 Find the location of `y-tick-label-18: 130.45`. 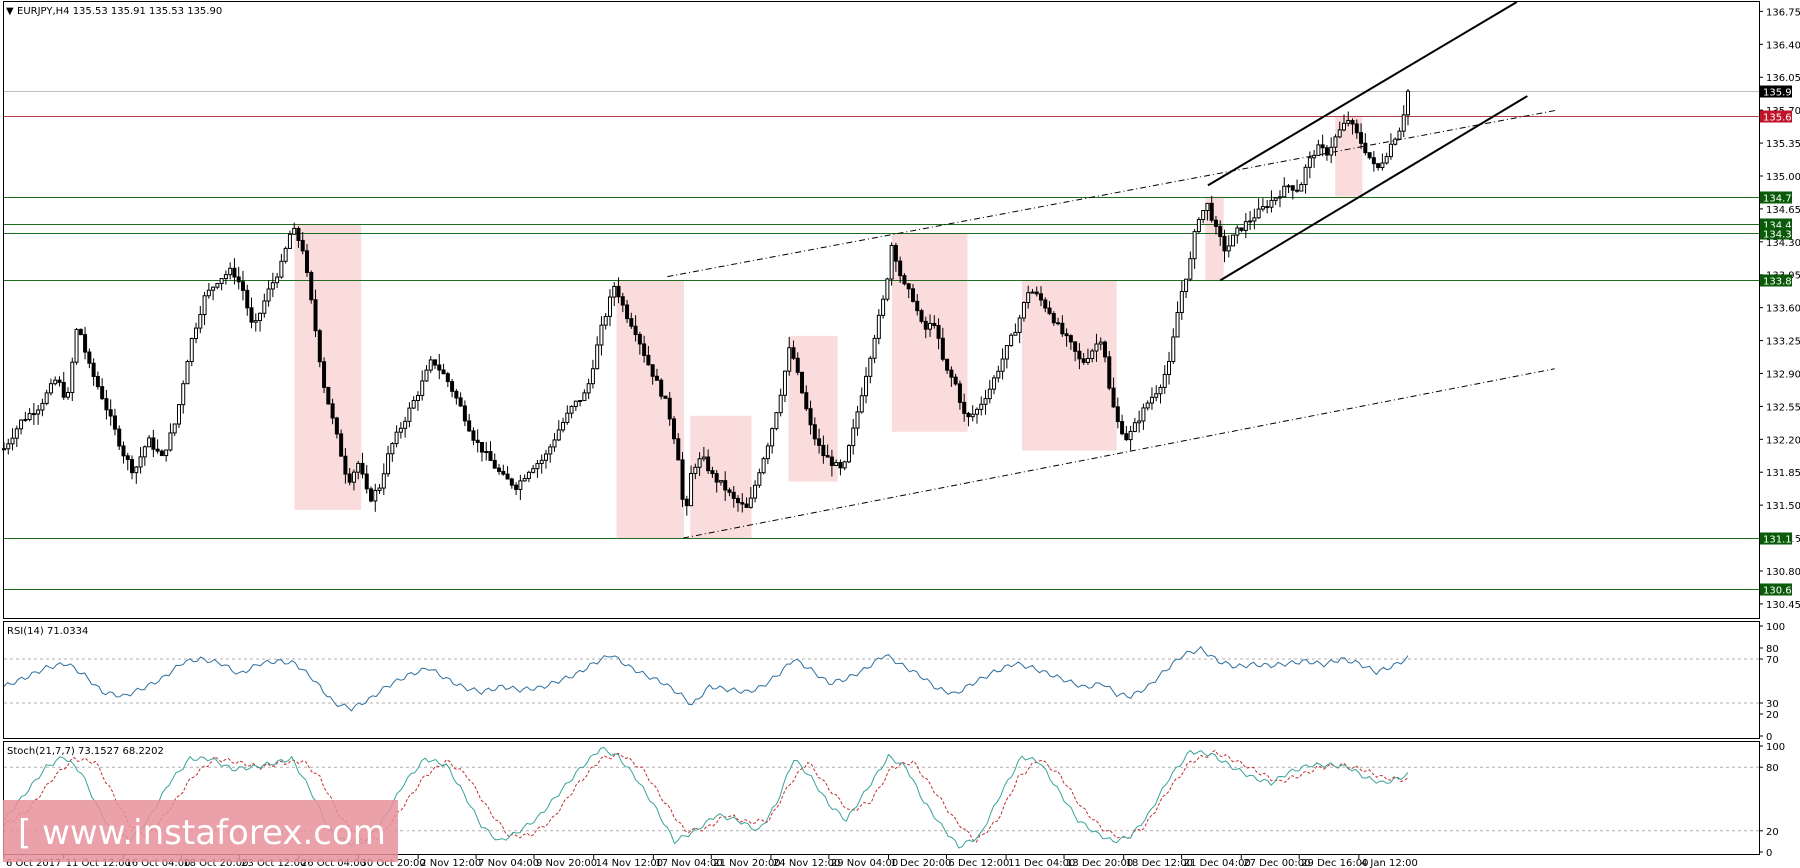

y-tick-label-18: 130.45 is located at coordinates (1783, 605).